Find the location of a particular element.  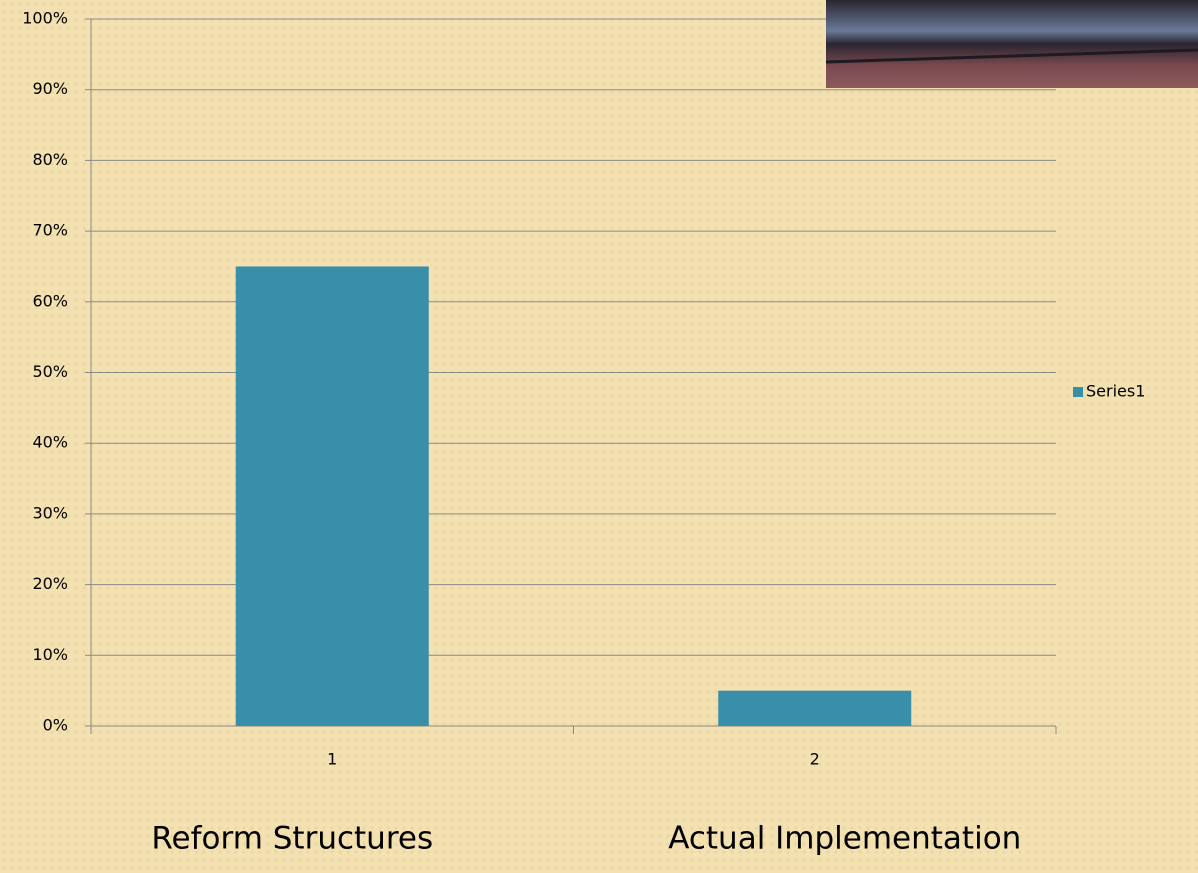

annotation: Actual Implementation is located at coordinates (844, 839).